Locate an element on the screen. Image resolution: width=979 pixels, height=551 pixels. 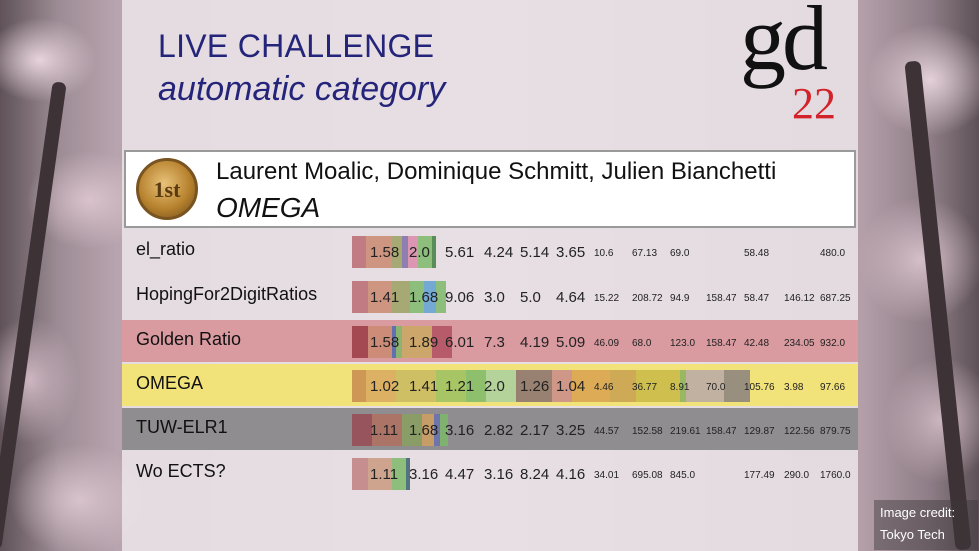
row-value: 4.16 is located at coordinates (571, 474).